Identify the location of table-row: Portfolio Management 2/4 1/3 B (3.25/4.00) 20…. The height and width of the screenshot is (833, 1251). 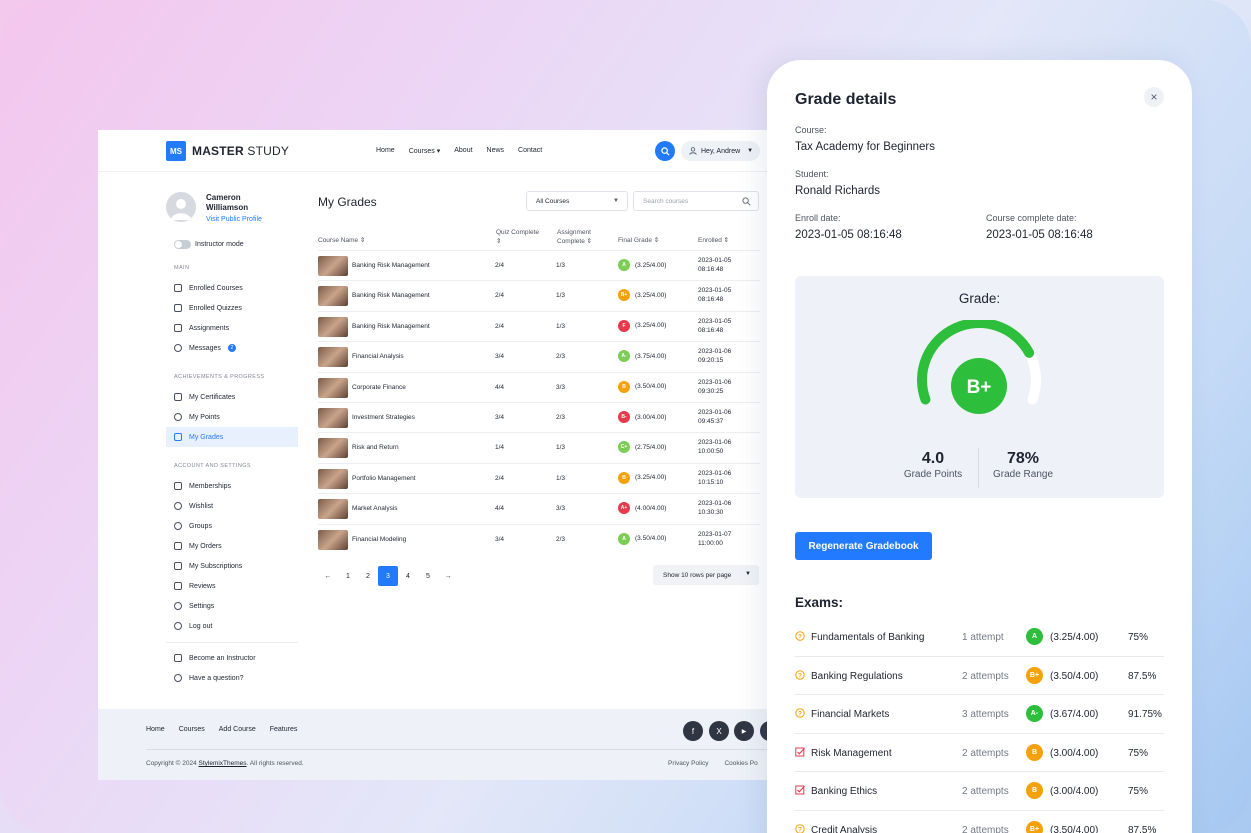
(539, 477).